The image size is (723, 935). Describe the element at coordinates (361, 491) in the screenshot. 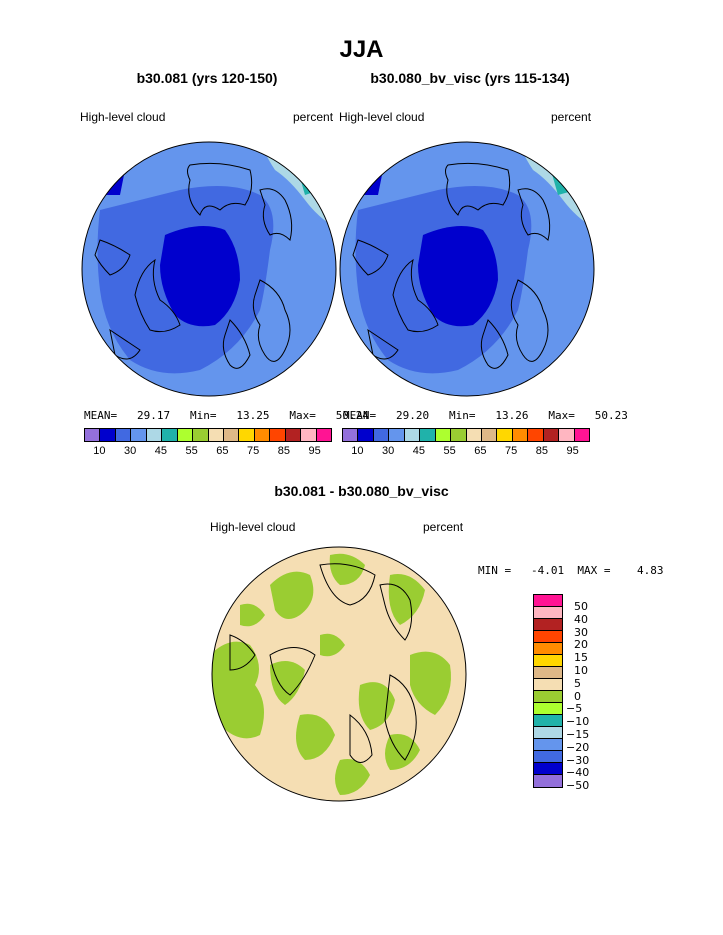

I see `diff-title: b30.081 - b30.080_bv_visc` at that location.